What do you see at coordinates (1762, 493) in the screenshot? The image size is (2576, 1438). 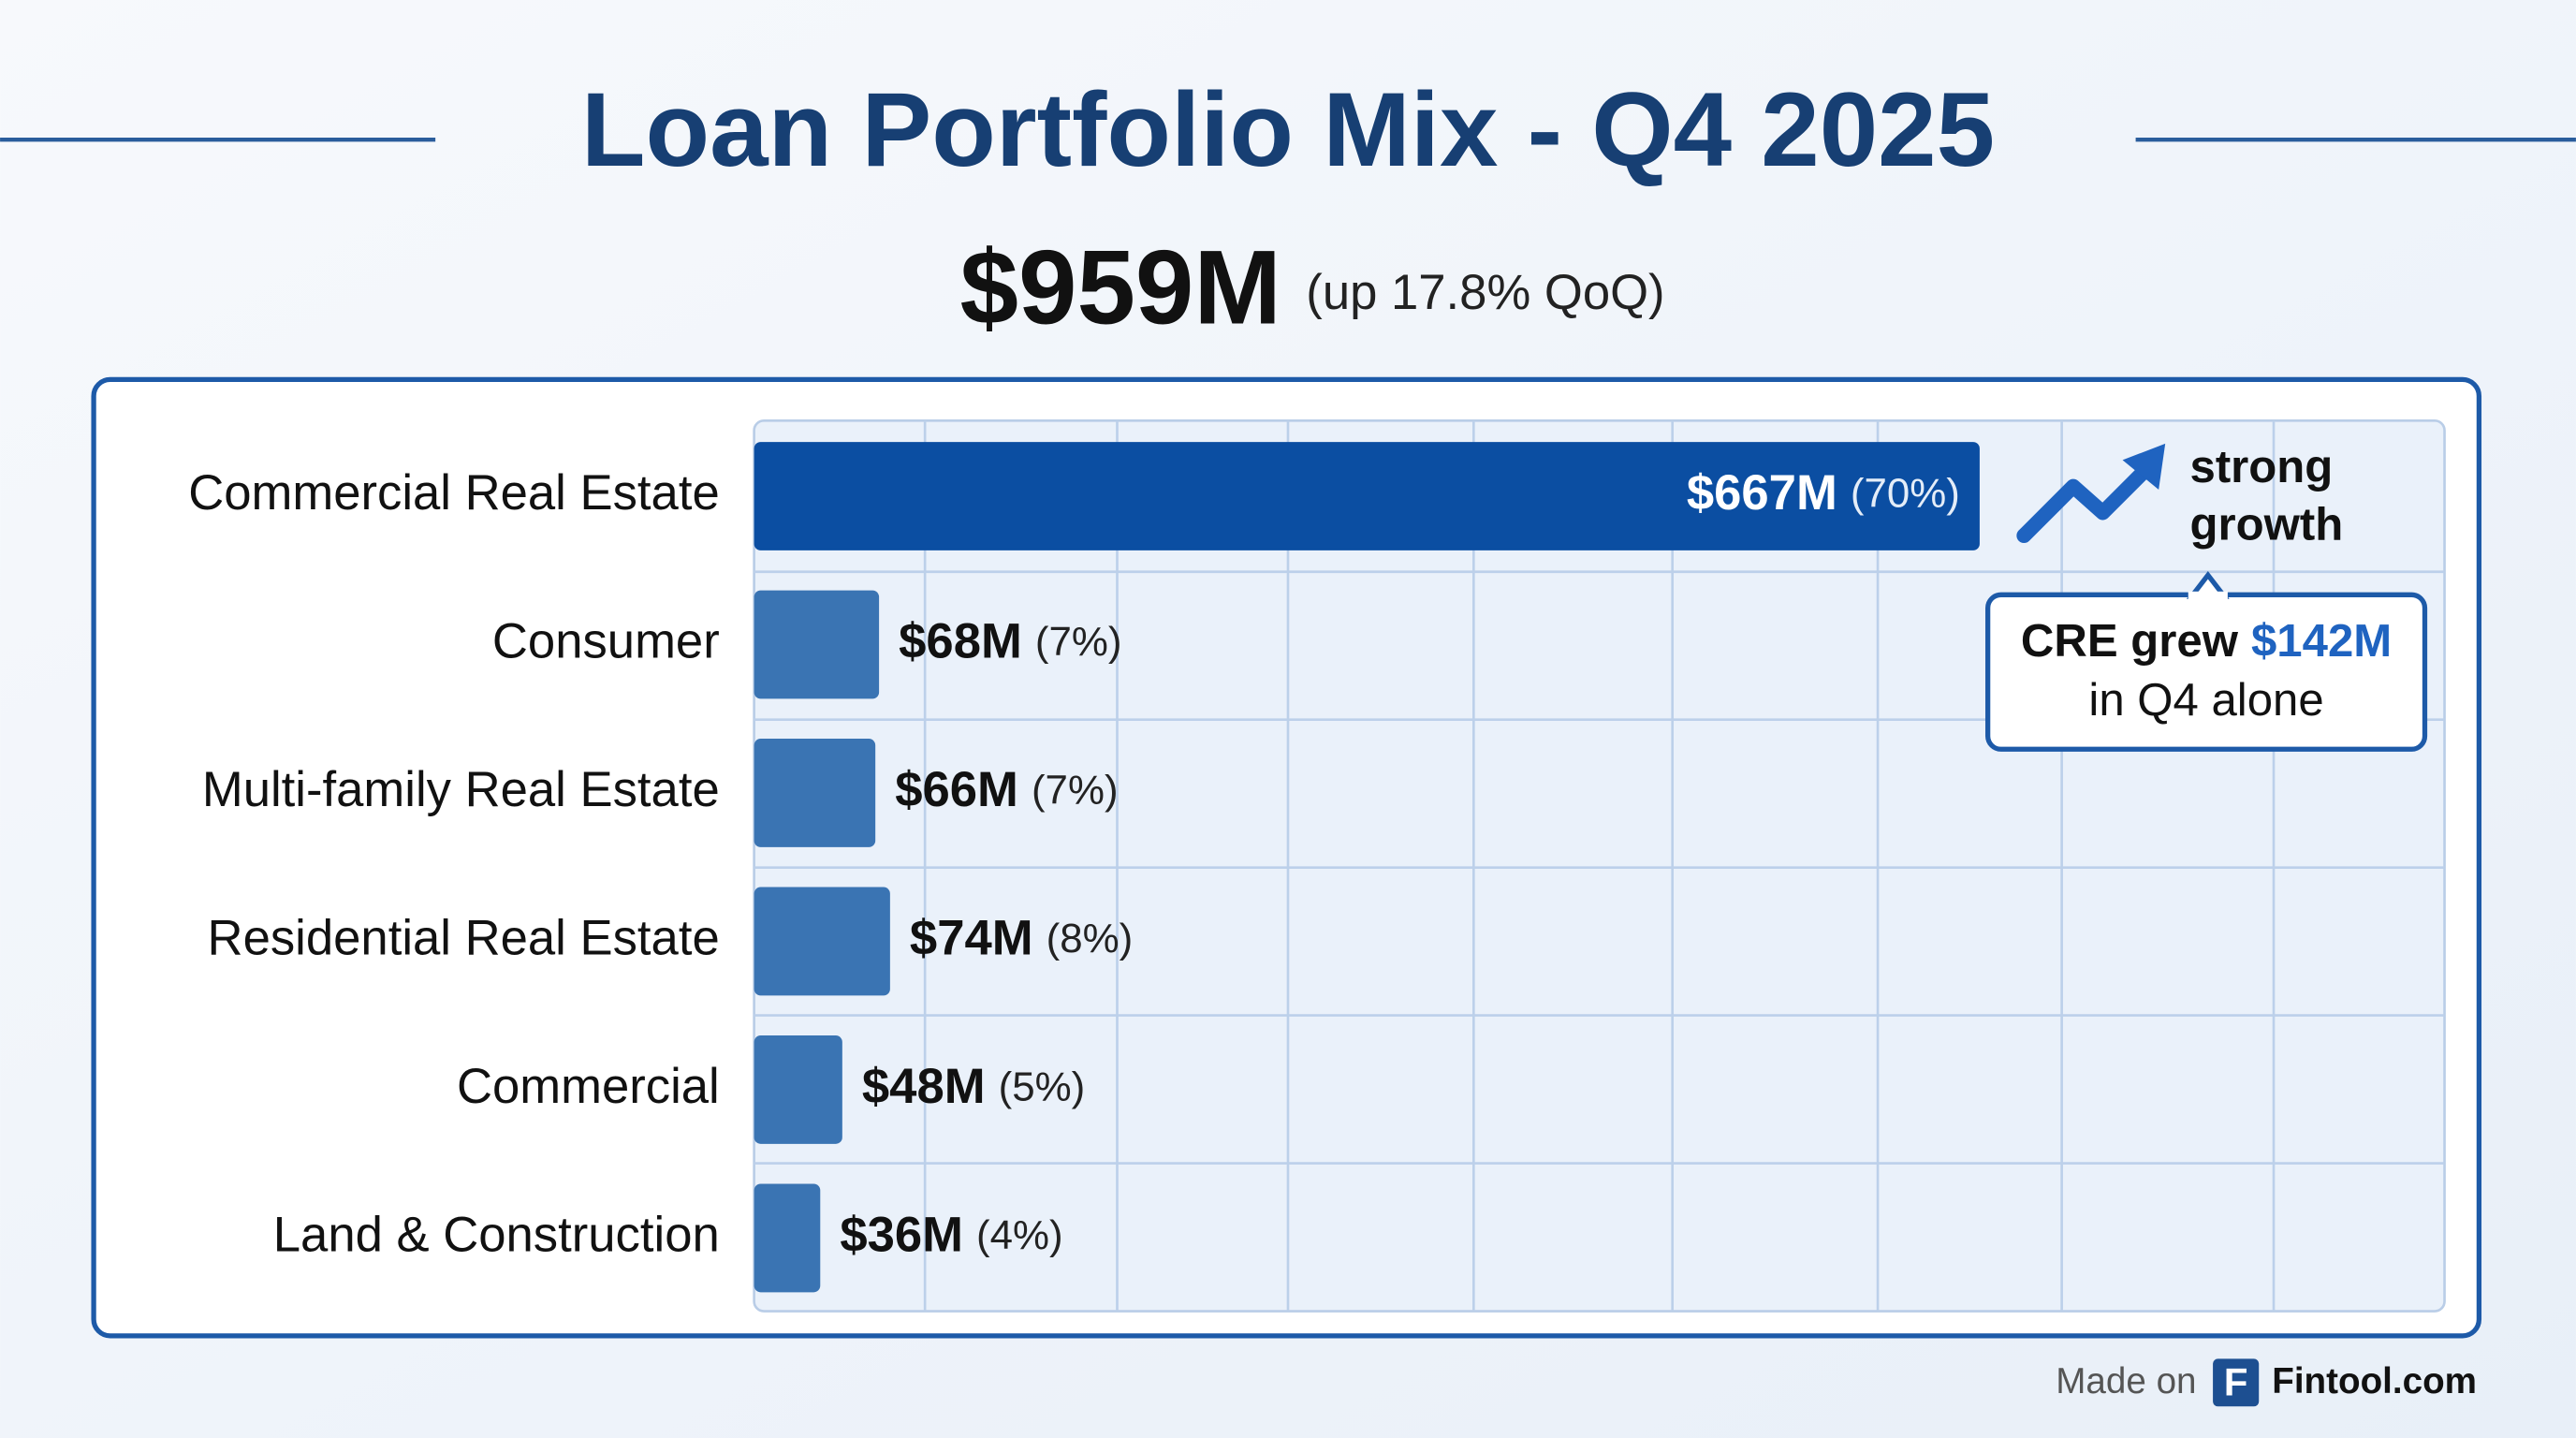 I see `value-label: $667M` at bounding box center [1762, 493].